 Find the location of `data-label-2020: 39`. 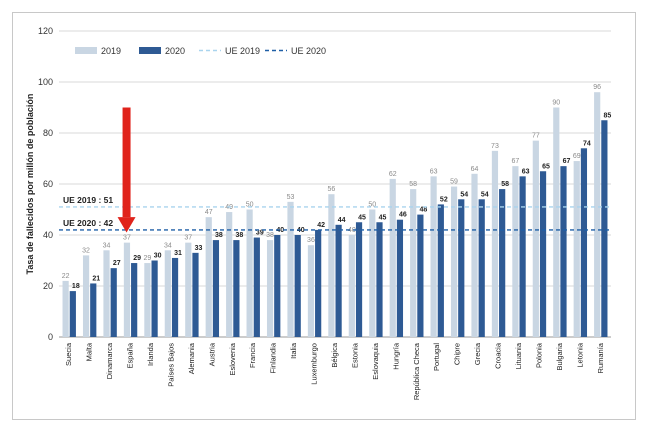

data-label-2020: 39 is located at coordinates (260, 233).